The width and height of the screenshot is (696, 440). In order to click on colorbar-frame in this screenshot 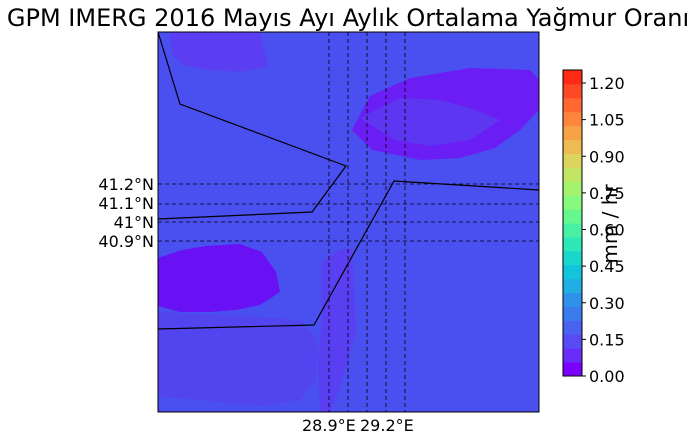, I will do `click(572, 223)`.